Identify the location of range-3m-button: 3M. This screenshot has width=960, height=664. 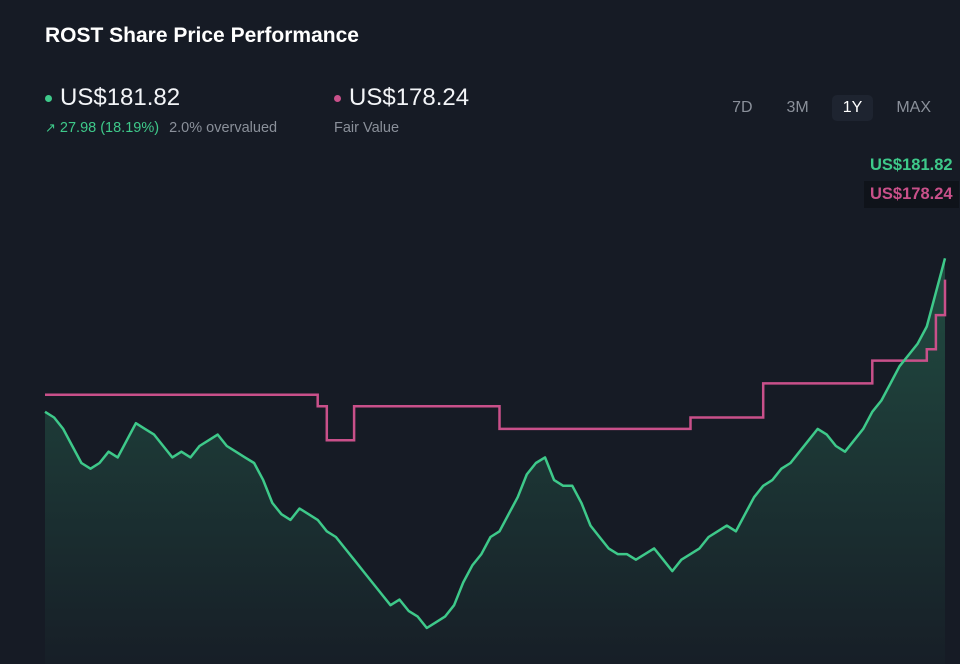
(797, 107).